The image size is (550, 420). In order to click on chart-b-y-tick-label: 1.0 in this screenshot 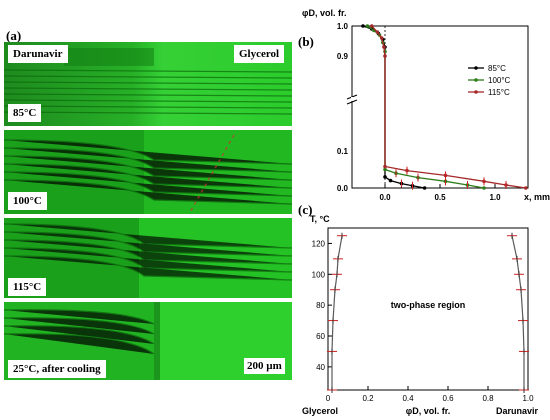, I will do `click(343, 26)`.